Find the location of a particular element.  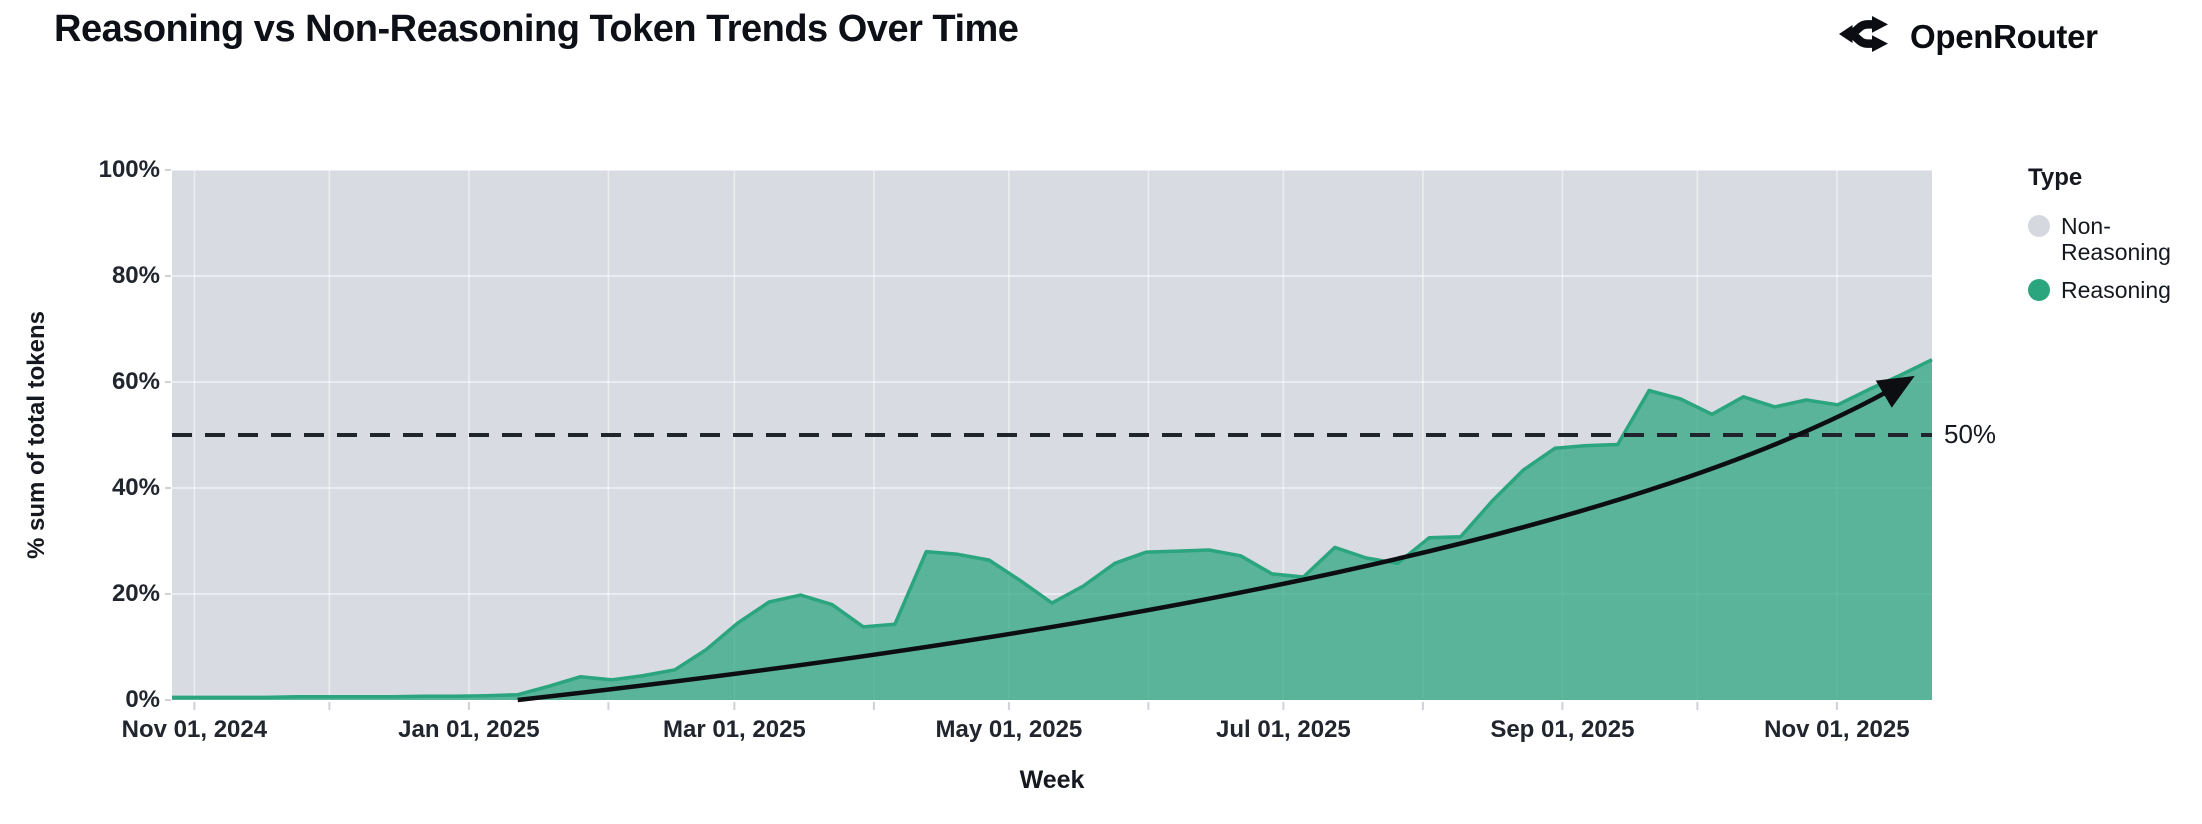

x-tick-label: Mar 01, 2025 is located at coordinates (734, 729).